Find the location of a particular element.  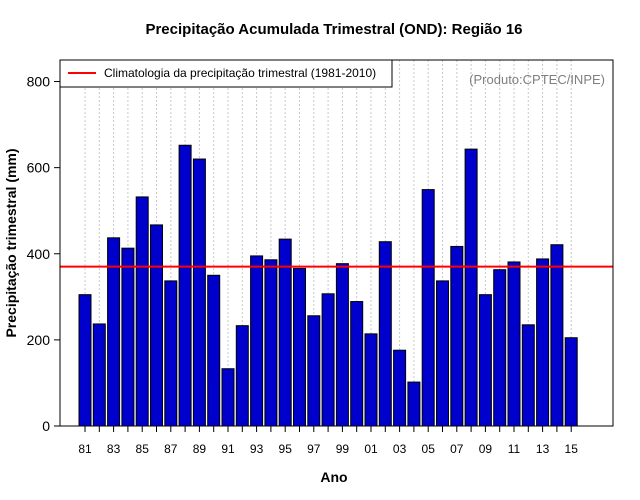

x-tick-label: 99 is located at coordinates (343, 449).